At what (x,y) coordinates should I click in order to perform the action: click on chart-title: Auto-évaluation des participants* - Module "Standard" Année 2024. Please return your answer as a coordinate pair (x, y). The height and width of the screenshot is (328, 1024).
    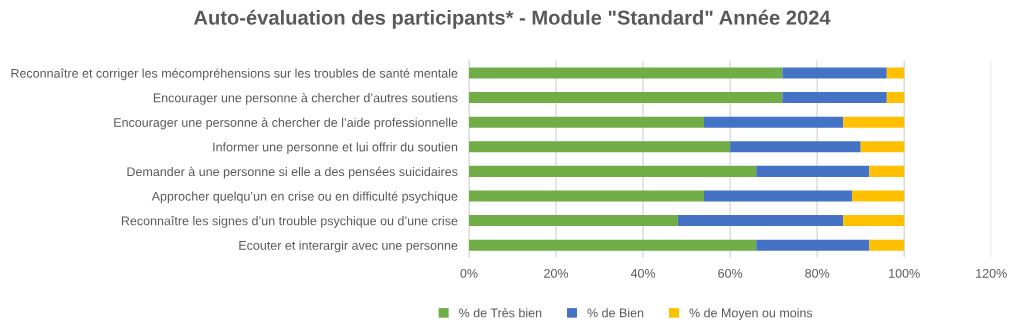
    Looking at the image, I should click on (512, 19).